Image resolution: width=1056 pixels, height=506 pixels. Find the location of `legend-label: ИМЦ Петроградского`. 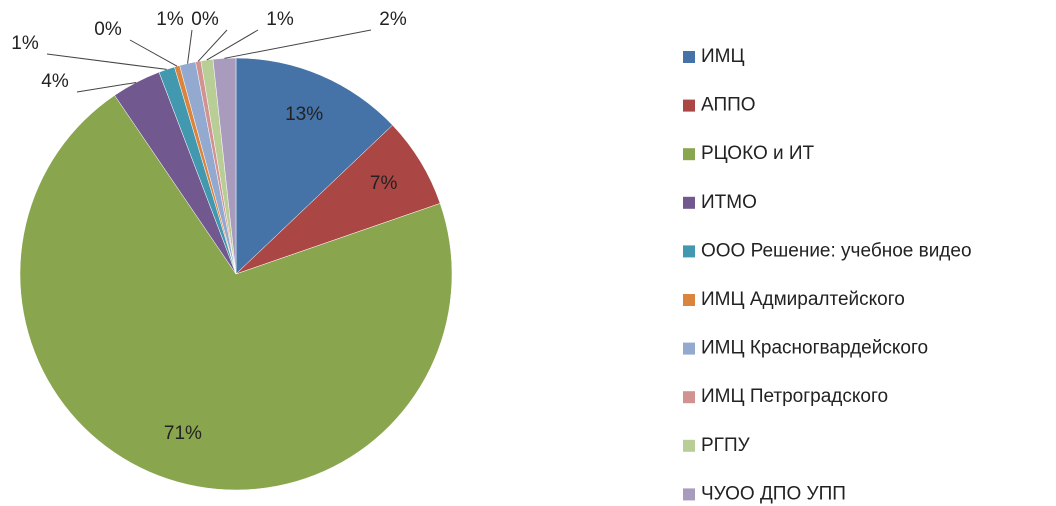

legend-label: ИМЦ Петроградского is located at coordinates (794, 396).